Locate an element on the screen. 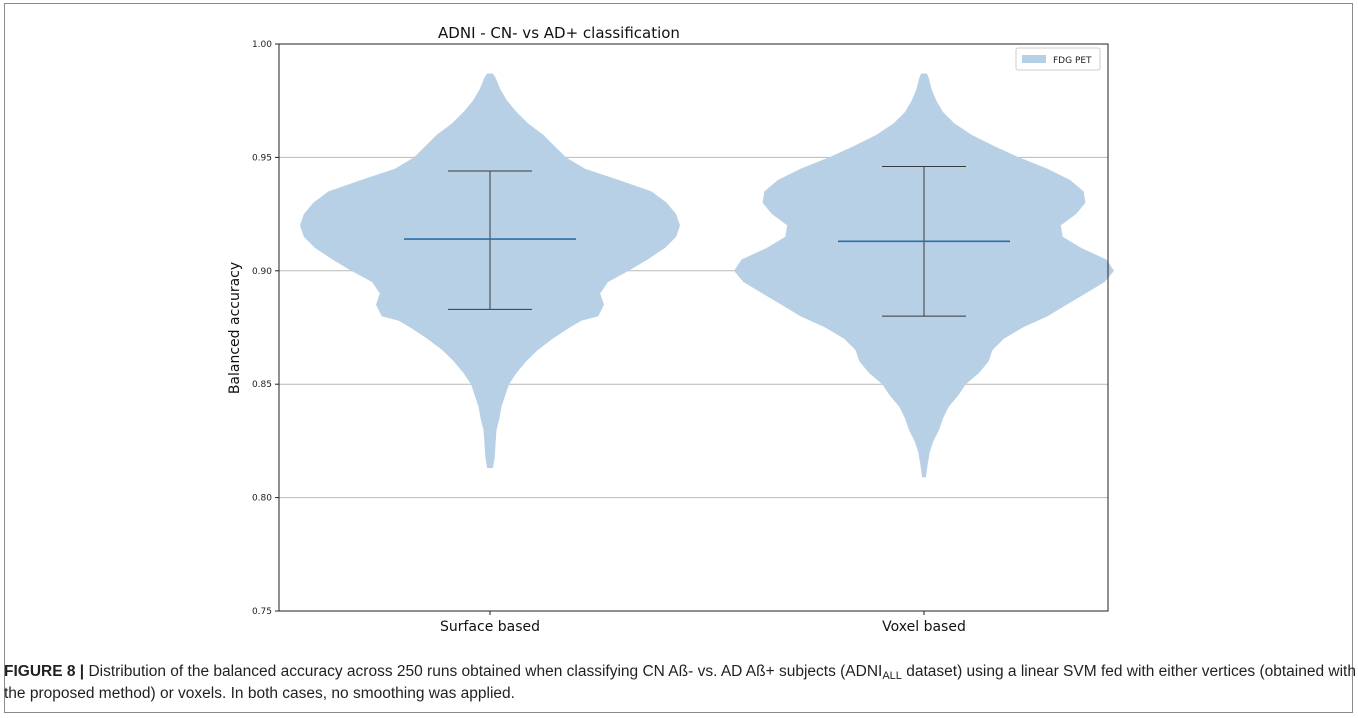 This screenshot has height=718, width=1358. y-tick-label: 0.90 is located at coordinates (262, 272).